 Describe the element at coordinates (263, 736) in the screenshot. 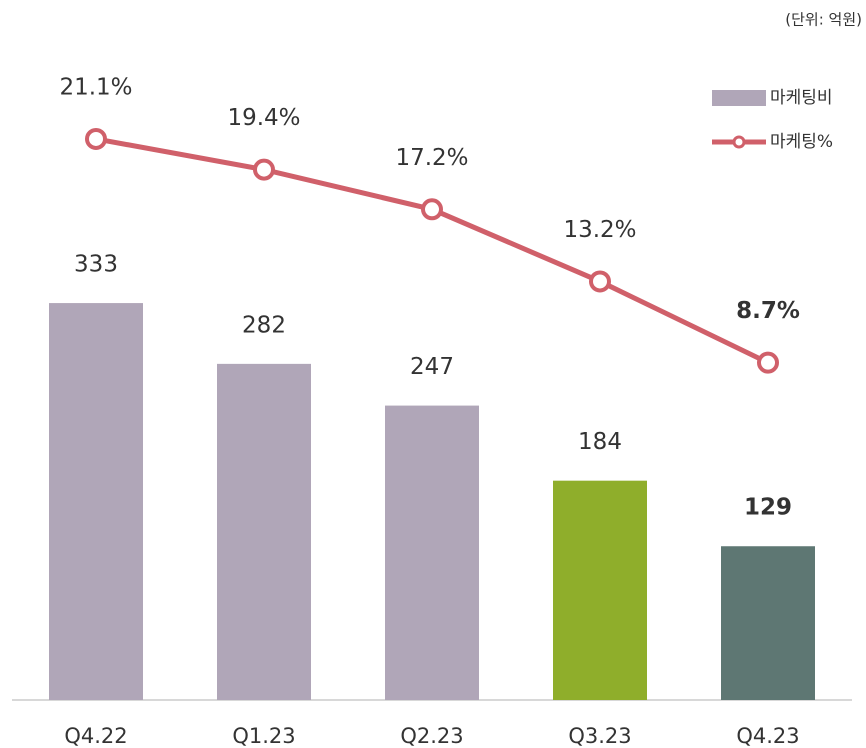

I see `x-tick-label: Q1.23` at that location.